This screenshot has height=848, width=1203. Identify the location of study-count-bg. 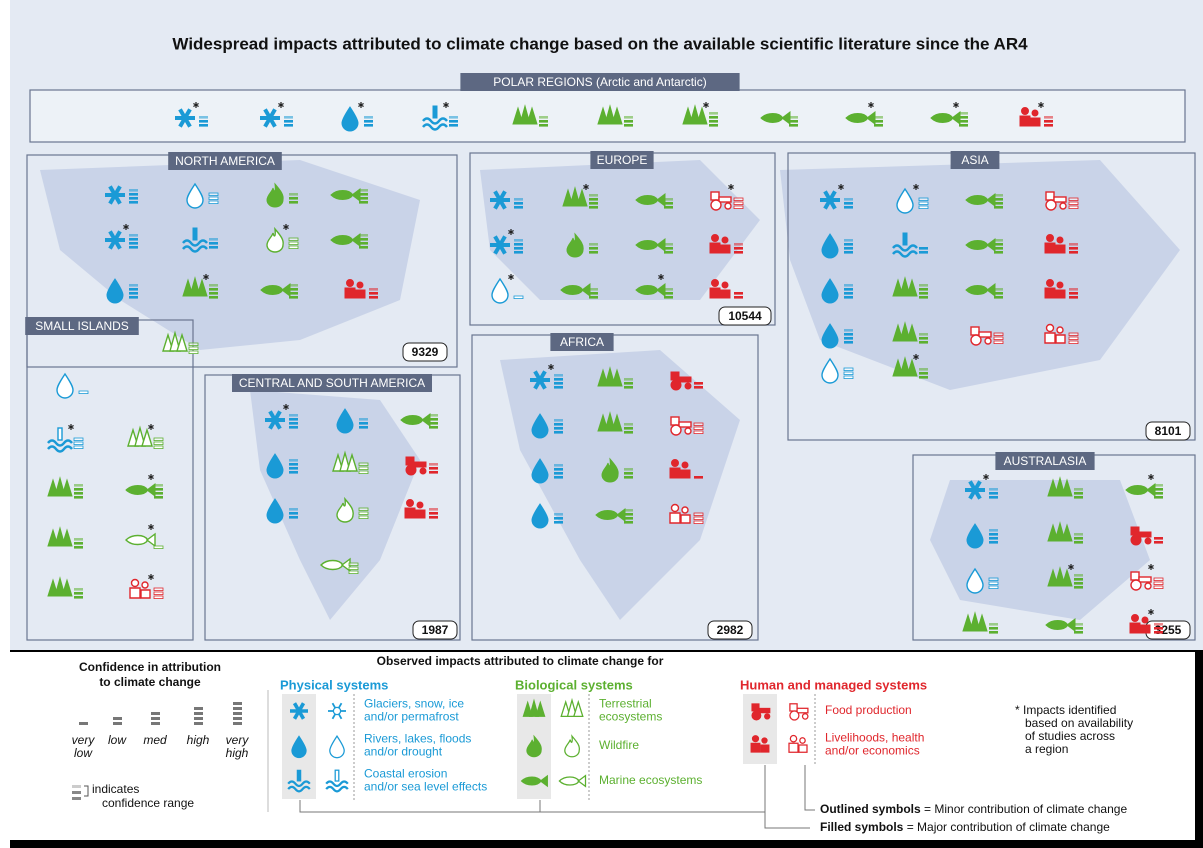
(745, 316).